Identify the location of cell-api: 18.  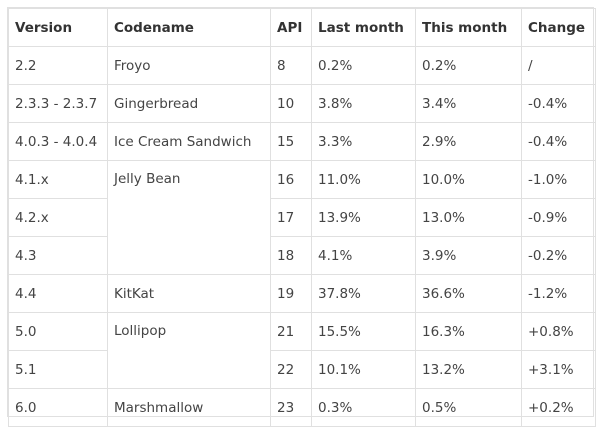
(291, 255).